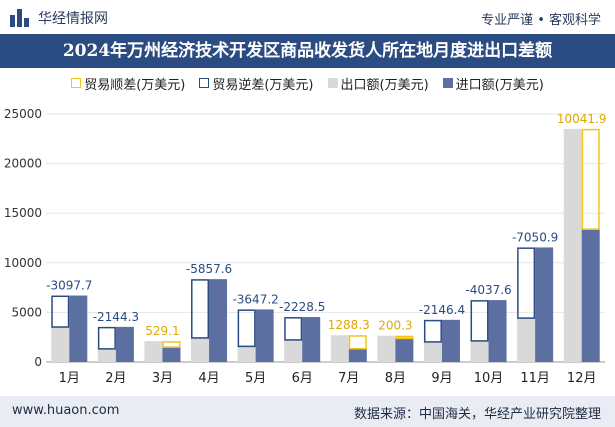 Image resolution: width=615 pixels, height=427 pixels. I want to click on legend-swatch-export, so click(332, 83).